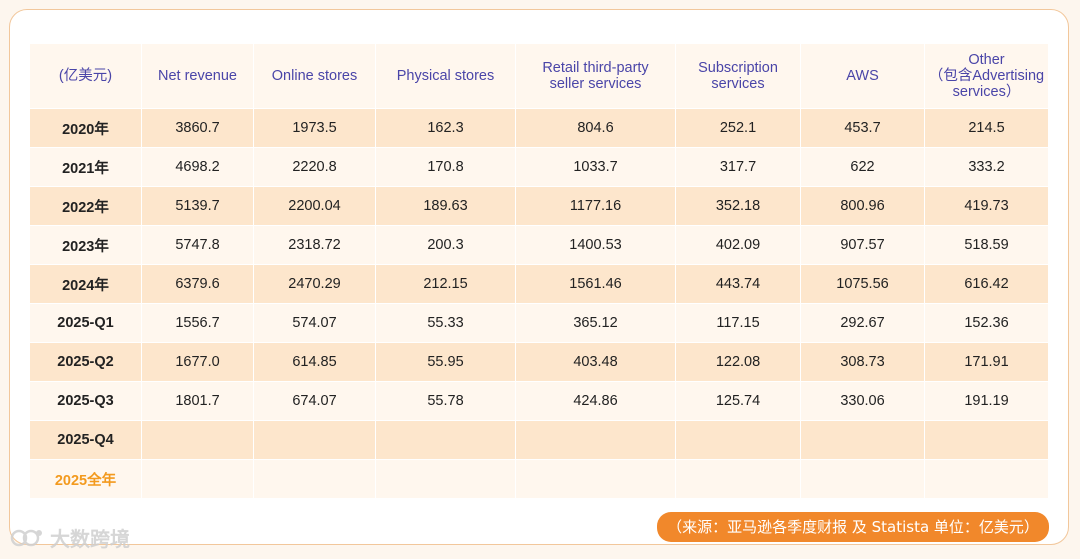  What do you see at coordinates (863, 206) in the screenshot?
I see `table-cell: 800.96` at bounding box center [863, 206].